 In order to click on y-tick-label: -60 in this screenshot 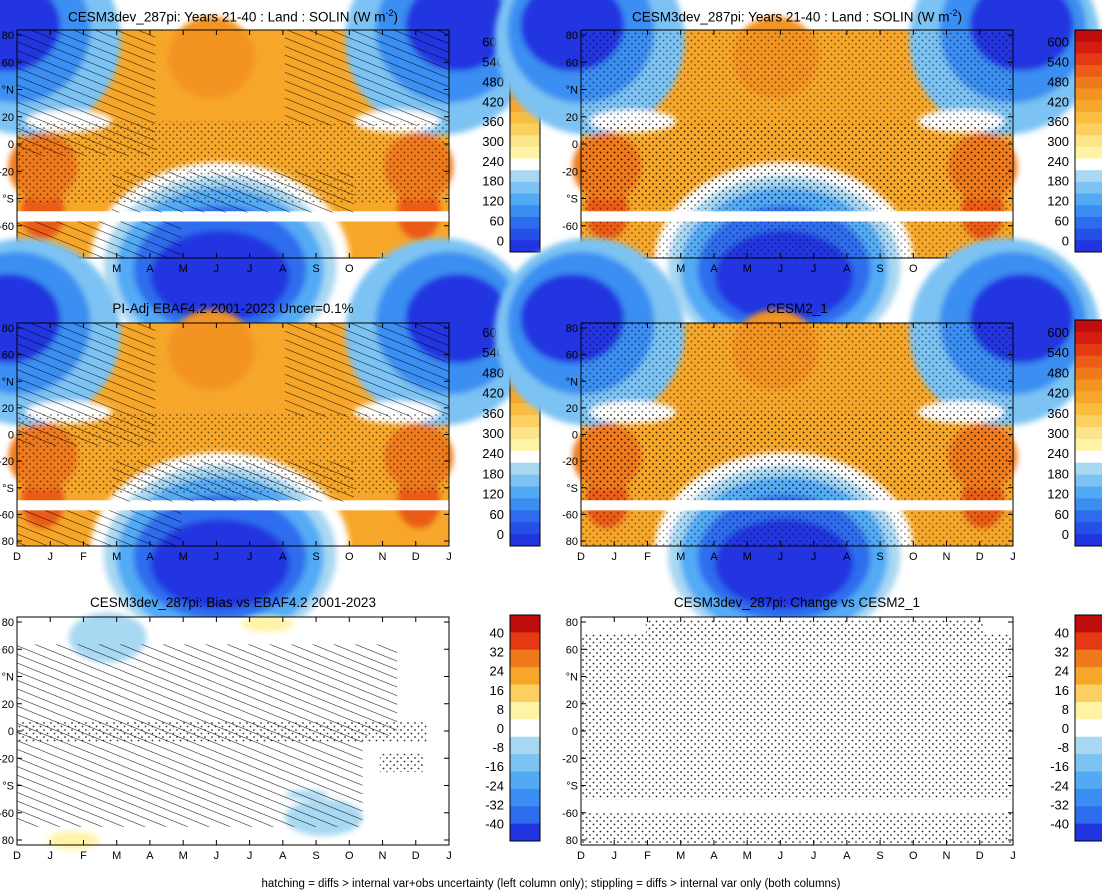, I will do `click(570, 515)`.